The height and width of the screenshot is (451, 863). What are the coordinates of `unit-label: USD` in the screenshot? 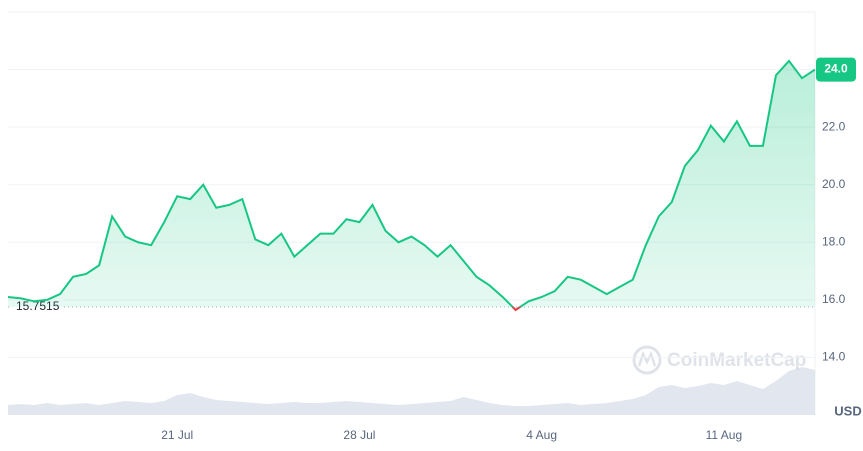 It's located at (847, 410).